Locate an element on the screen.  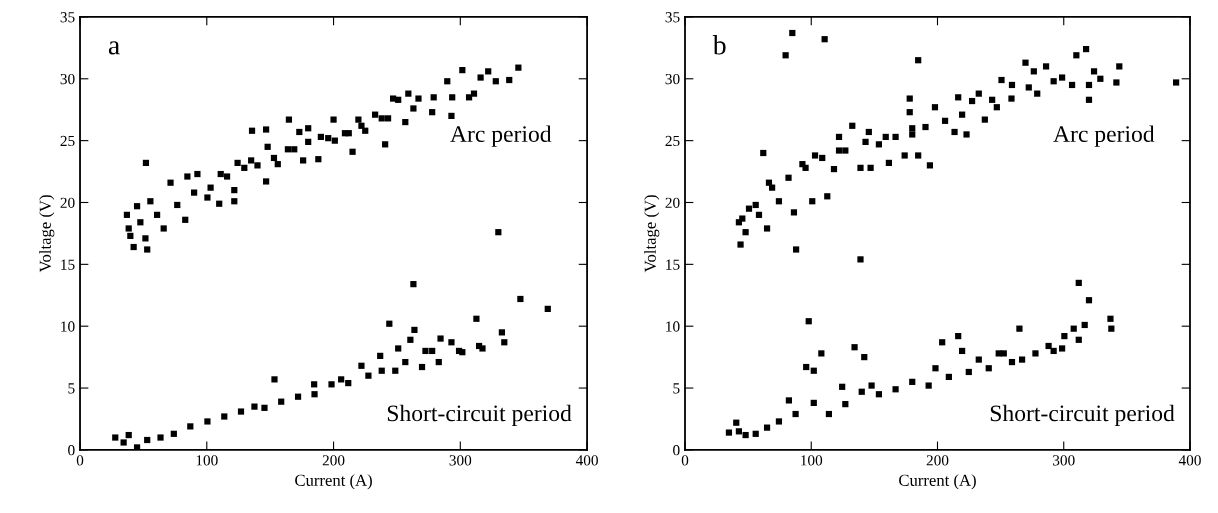
x-tick-label: 100 is located at coordinates (207, 460).